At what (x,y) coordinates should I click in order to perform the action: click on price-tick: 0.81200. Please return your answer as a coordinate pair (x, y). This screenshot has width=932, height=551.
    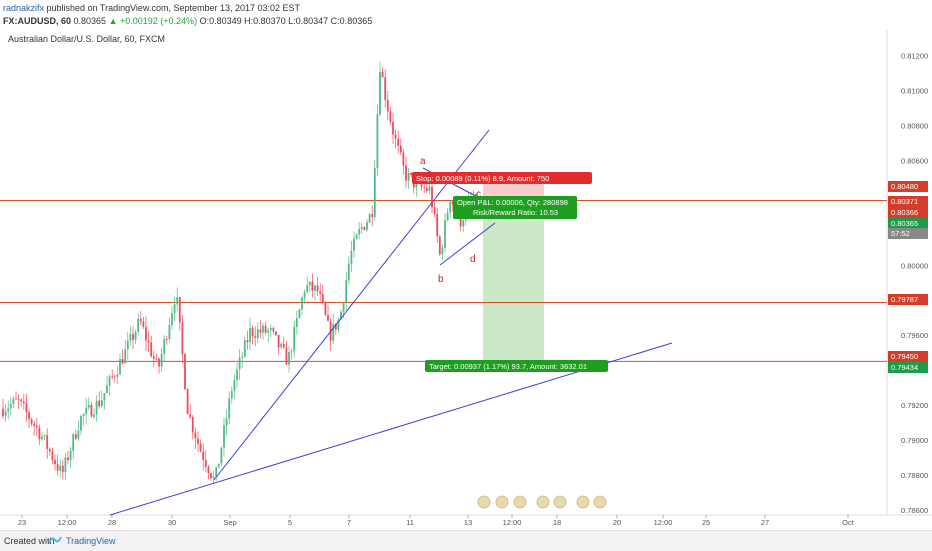
    Looking at the image, I should click on (914, 56).